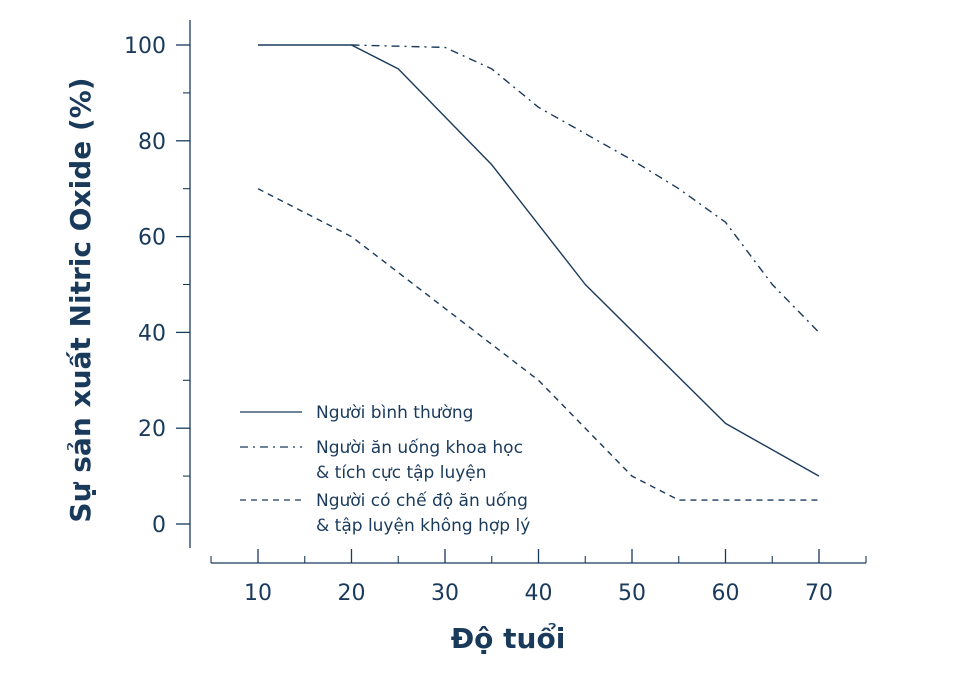 The width and height of the screenshot is (960, 673). What do you see at coordinates (352, 593) in the screenshot?
I see `x-tick-label: 20` at bounding box center [352, 593].